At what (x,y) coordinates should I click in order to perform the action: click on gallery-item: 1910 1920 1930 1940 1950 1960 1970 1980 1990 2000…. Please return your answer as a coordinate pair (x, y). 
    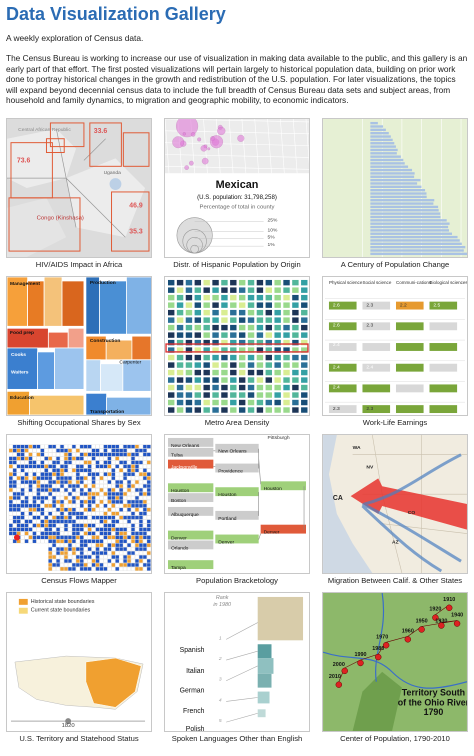
    Looking at the image, I should click on (395, 669).